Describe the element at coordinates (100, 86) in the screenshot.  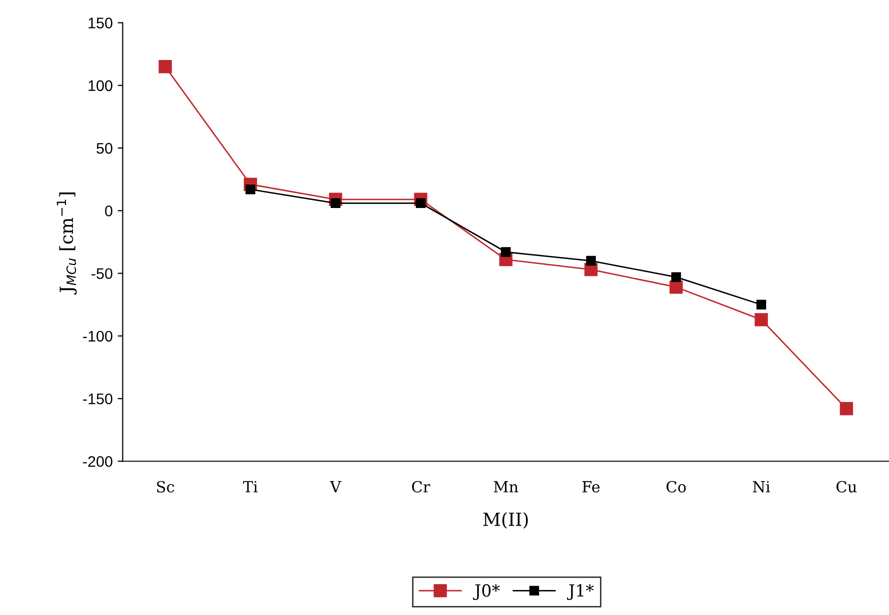
I see `y-tick-label: 100` at that location.